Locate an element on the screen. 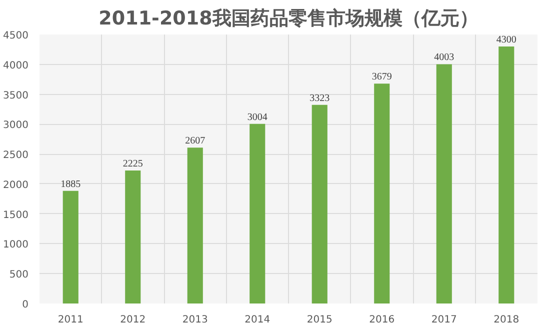 The width and height of the screenshot is (545, 325). y-tick-label: 0 is located at coordinates (25, 305).